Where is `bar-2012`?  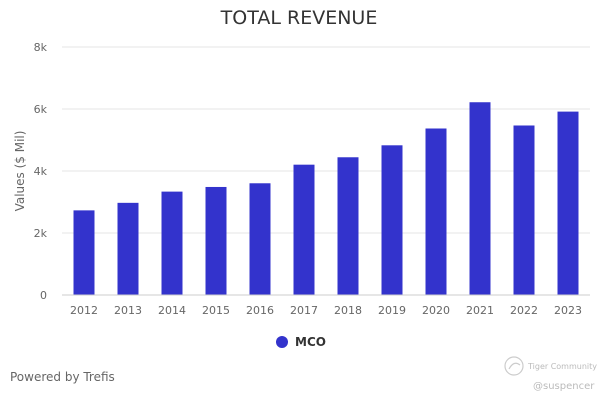 bar-2012 is located at coordinates (84, 252).